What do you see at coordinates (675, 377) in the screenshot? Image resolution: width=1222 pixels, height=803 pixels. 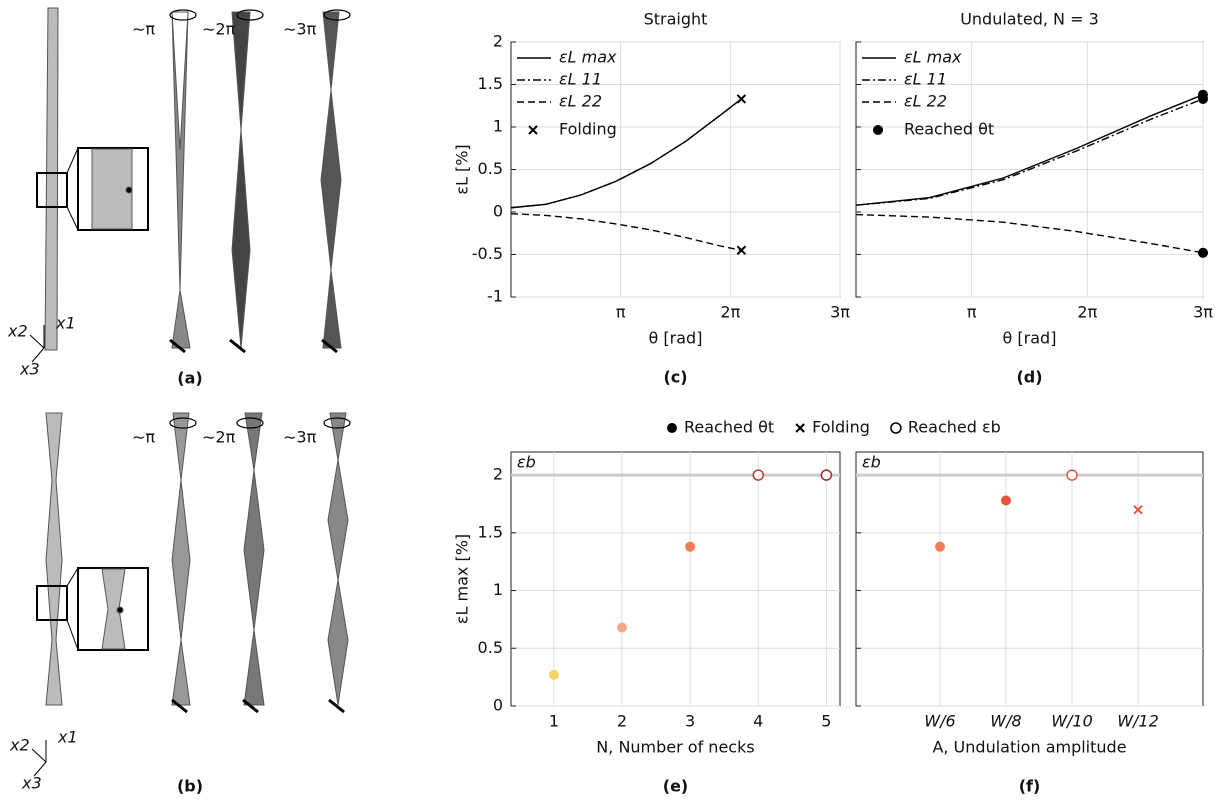 I see `panel-label: (c)` at bounding box center [675, 377].